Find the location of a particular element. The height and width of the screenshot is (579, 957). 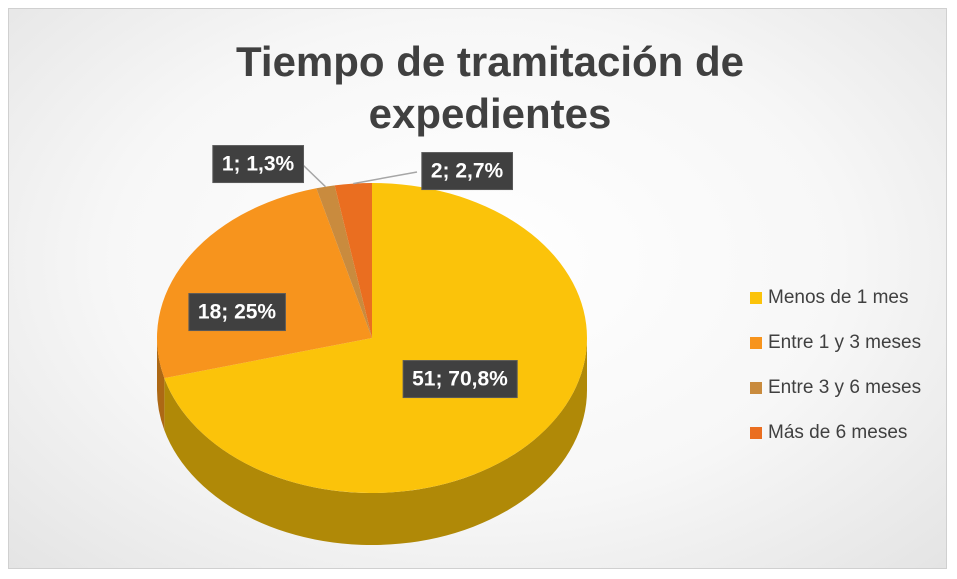

chart-title: Tiempo de tramitación de expedientes is located at coordinates (490, 87).